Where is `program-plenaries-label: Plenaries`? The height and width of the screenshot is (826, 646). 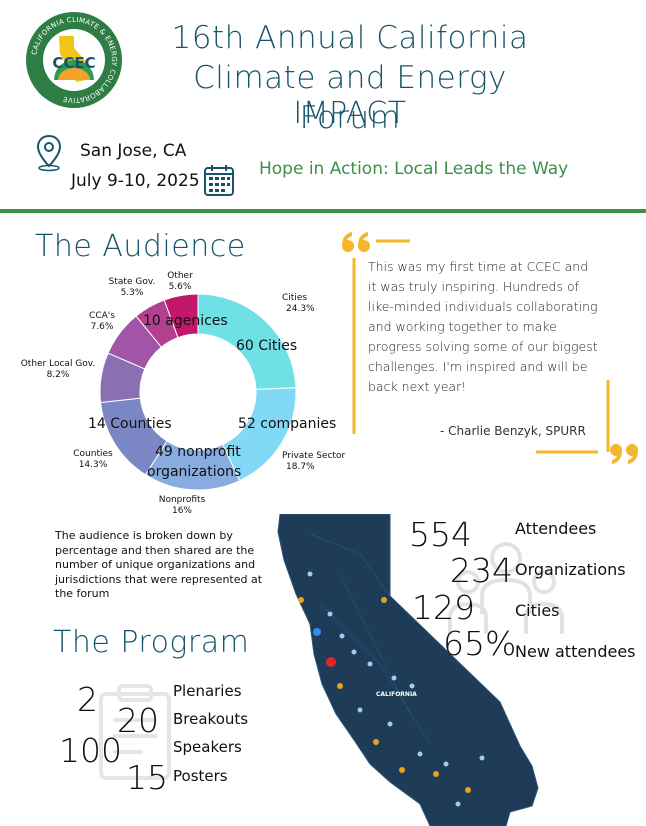 program-plenaries-label: Plenaries is located at coordinates (207, 691).